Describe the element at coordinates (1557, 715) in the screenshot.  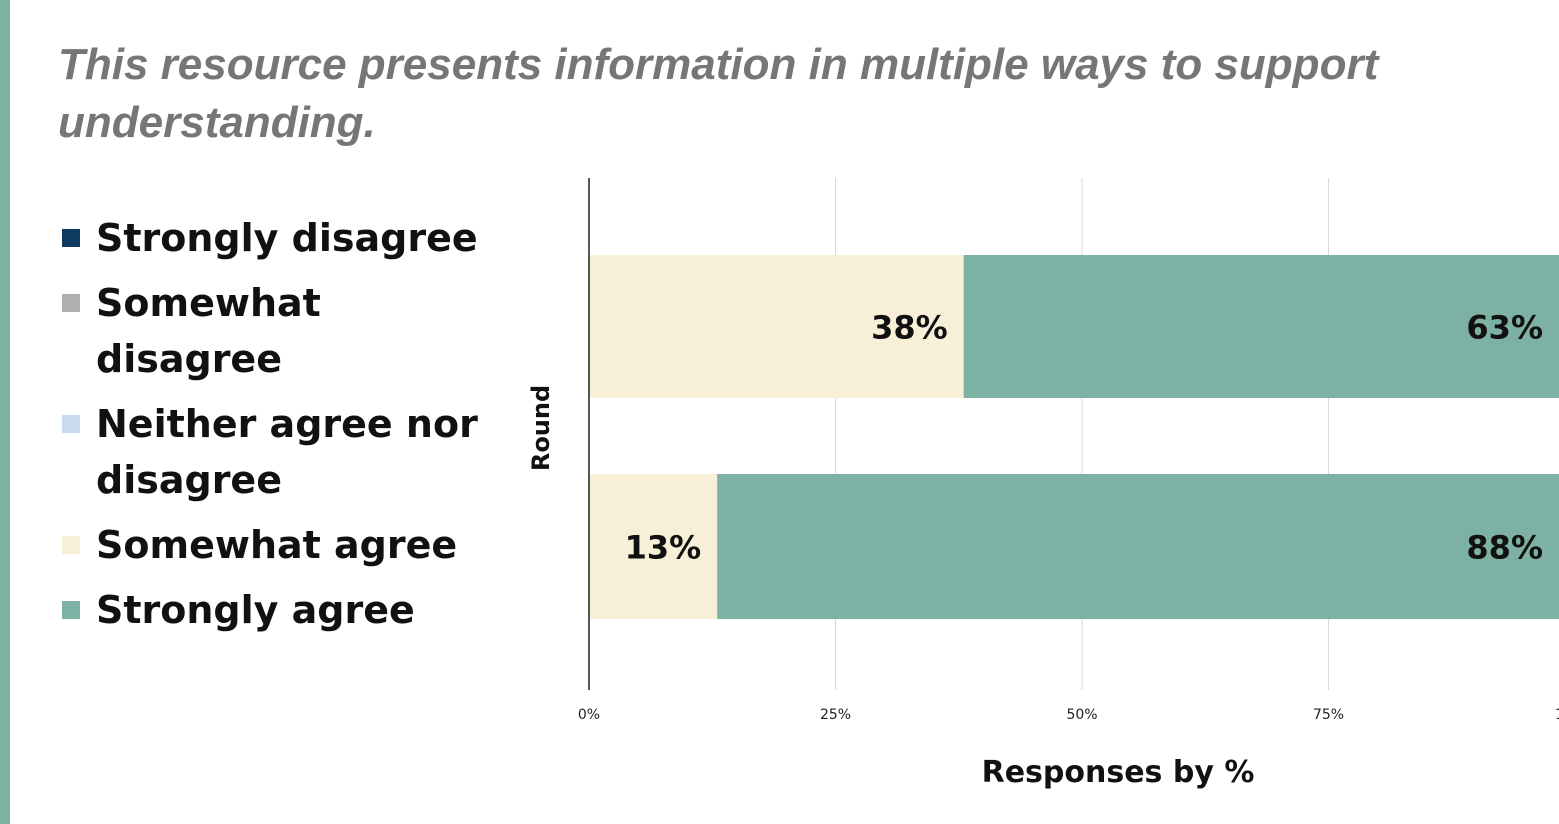
I see `x-tick-label: 100%` at that location.